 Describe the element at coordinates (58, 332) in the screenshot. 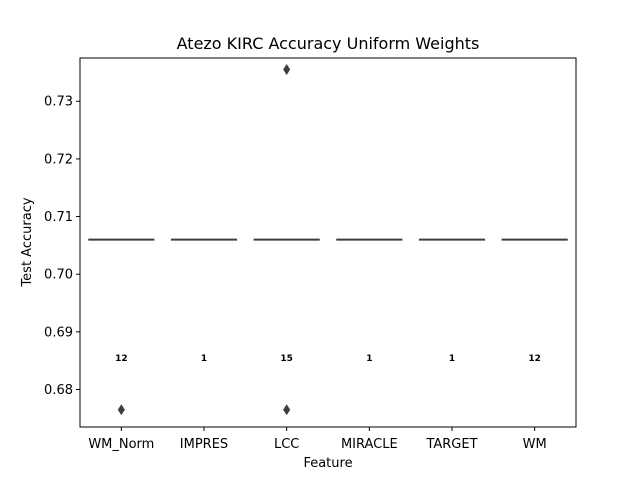

I see `y-tick-label: 0.69` at that location.